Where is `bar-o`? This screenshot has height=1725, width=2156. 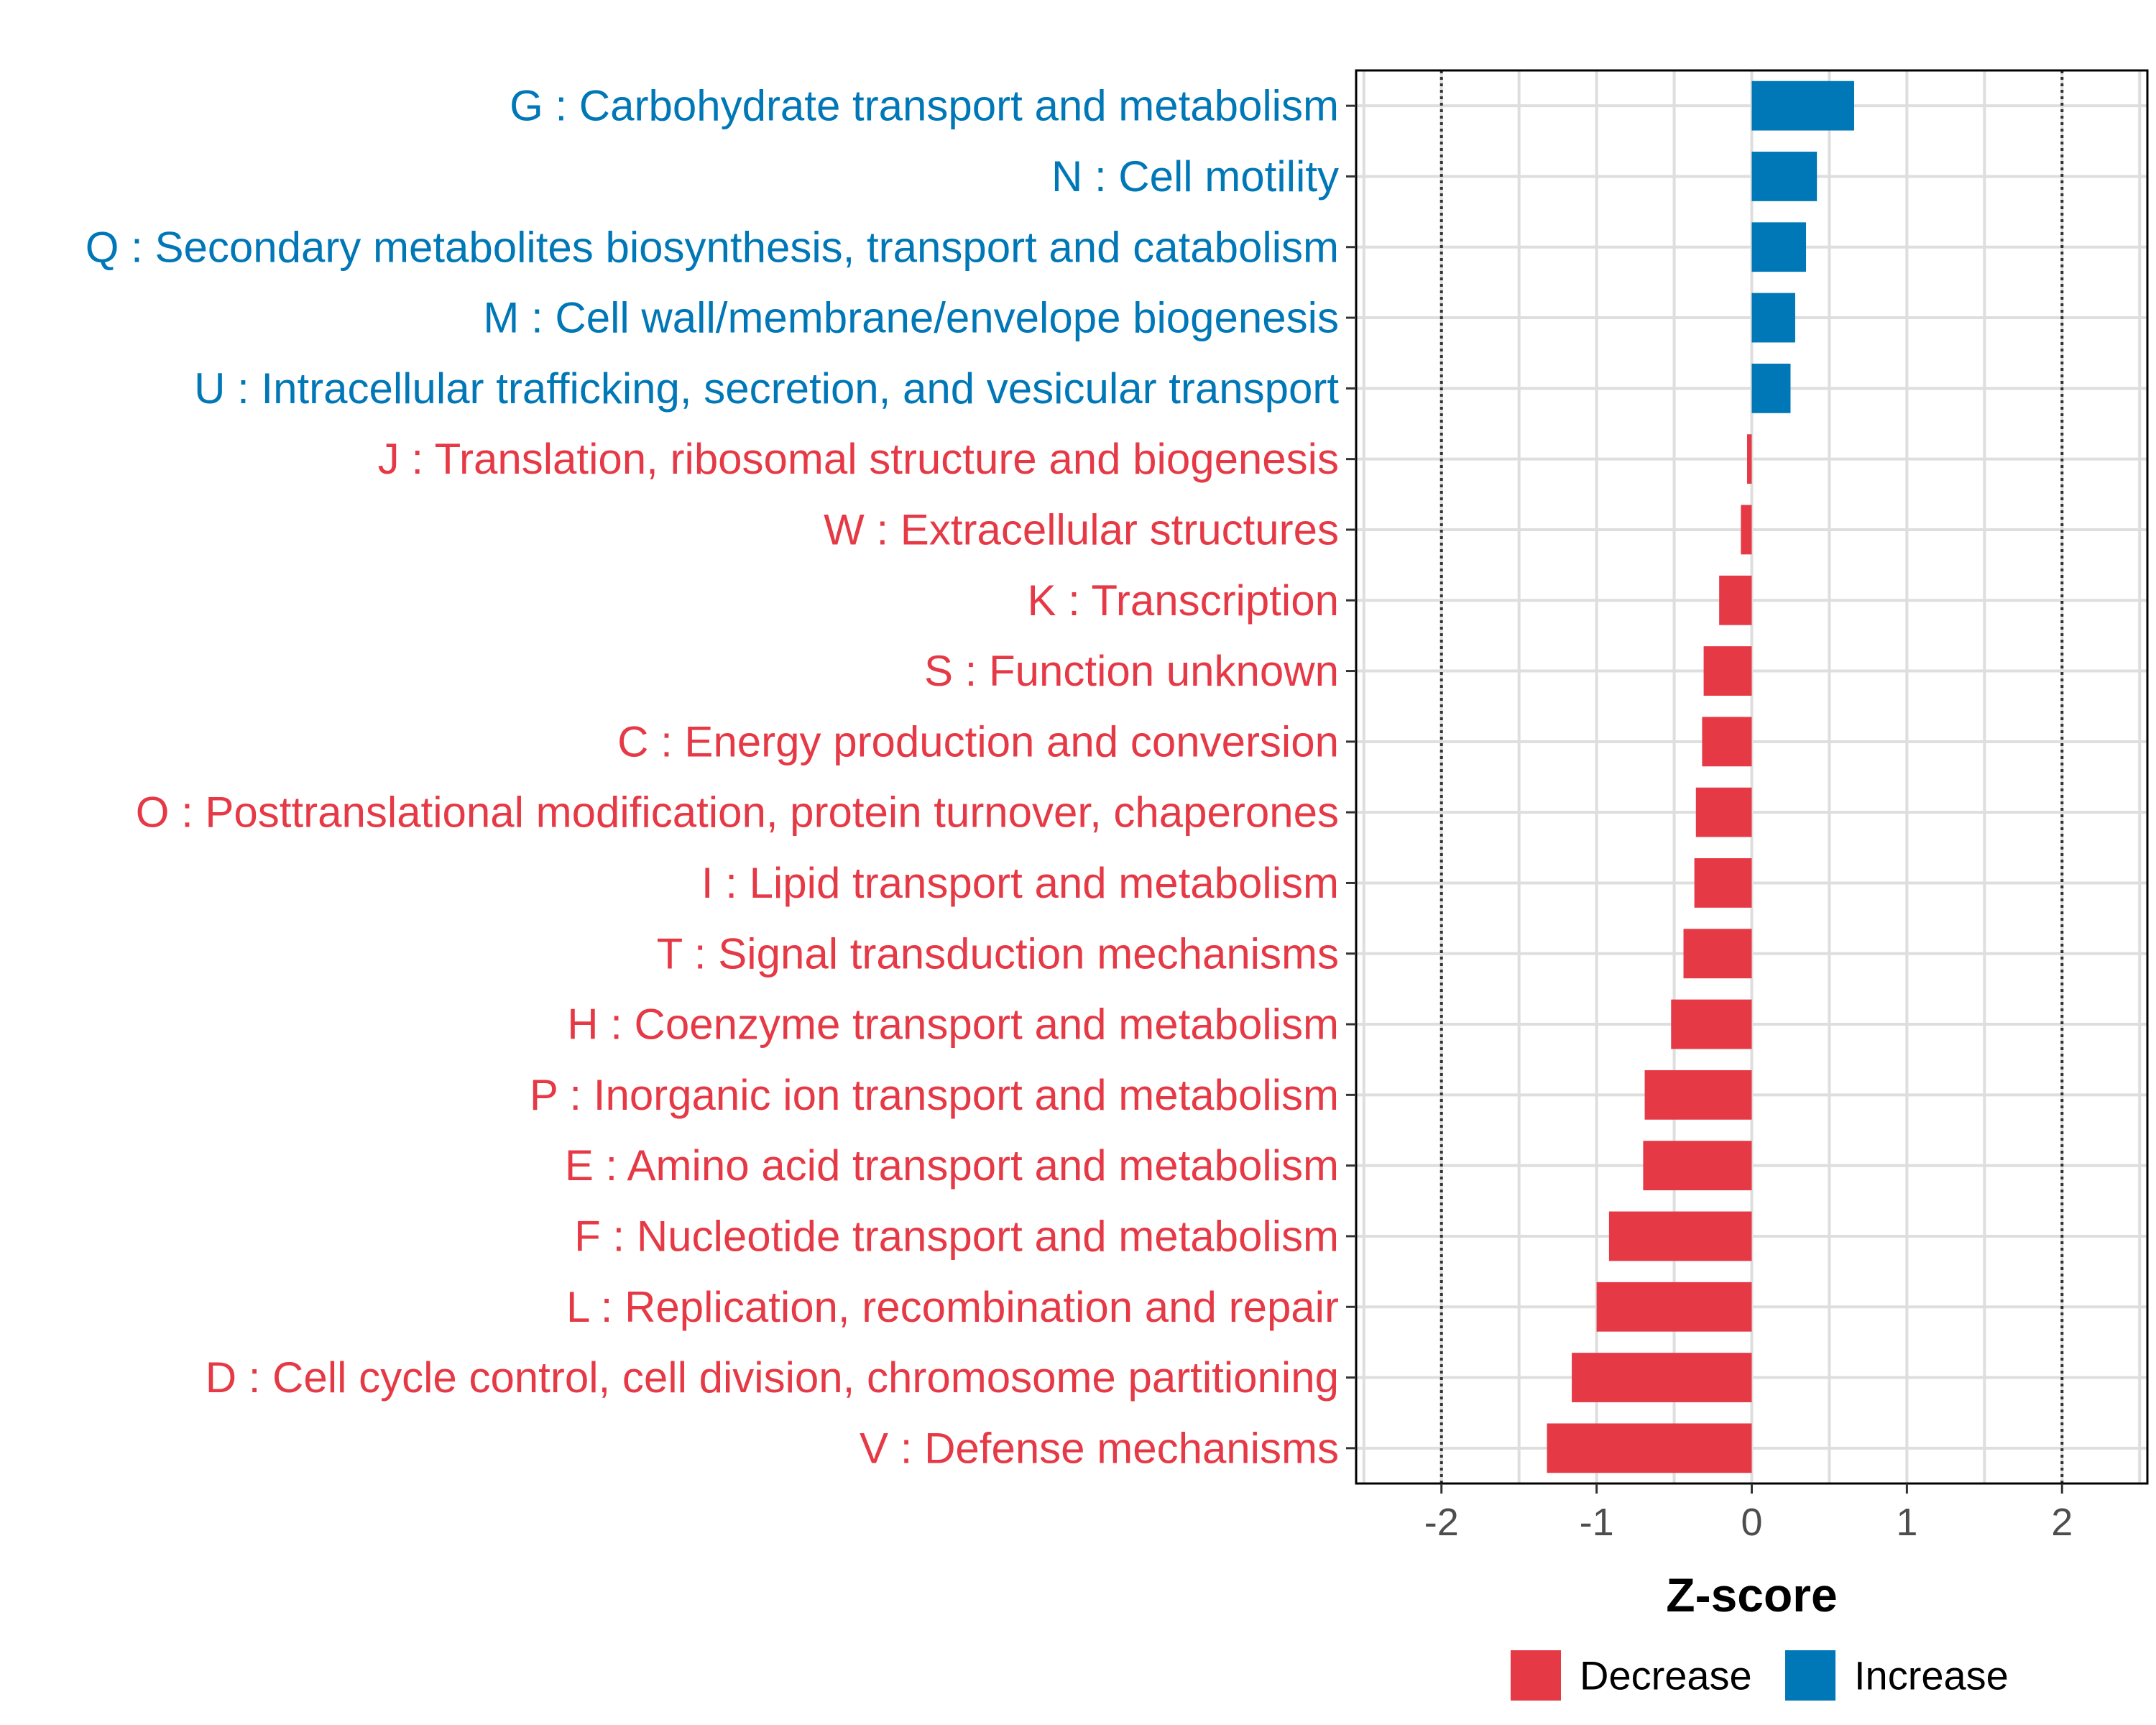
bar-o is located at coordinates (1724, 812).